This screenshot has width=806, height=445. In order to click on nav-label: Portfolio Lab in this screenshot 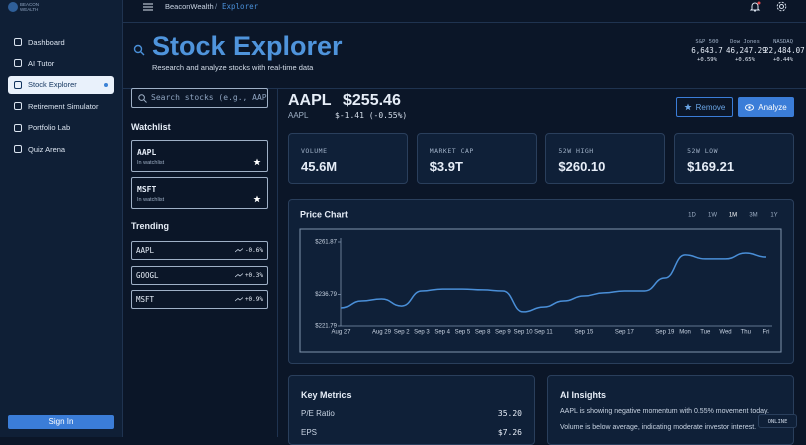, I will do `click(49, 128)`.